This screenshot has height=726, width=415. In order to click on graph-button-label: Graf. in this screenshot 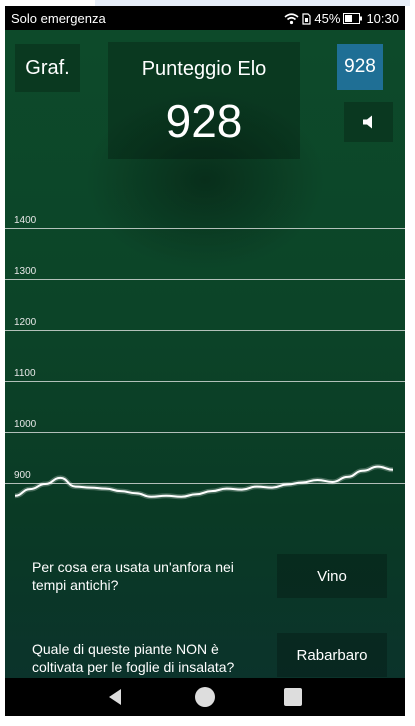, I will do `click(47, 67)`.